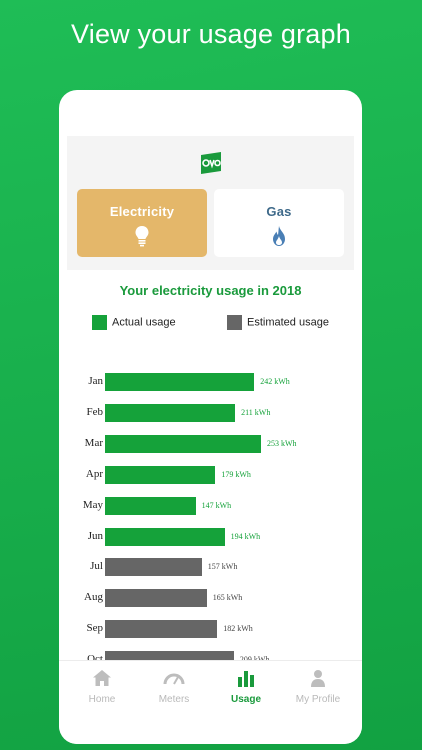 The height and width of the screenshot is (750, 422). I want to click on bar-row-jan: Jan 242 kWh, so click(210, 382).